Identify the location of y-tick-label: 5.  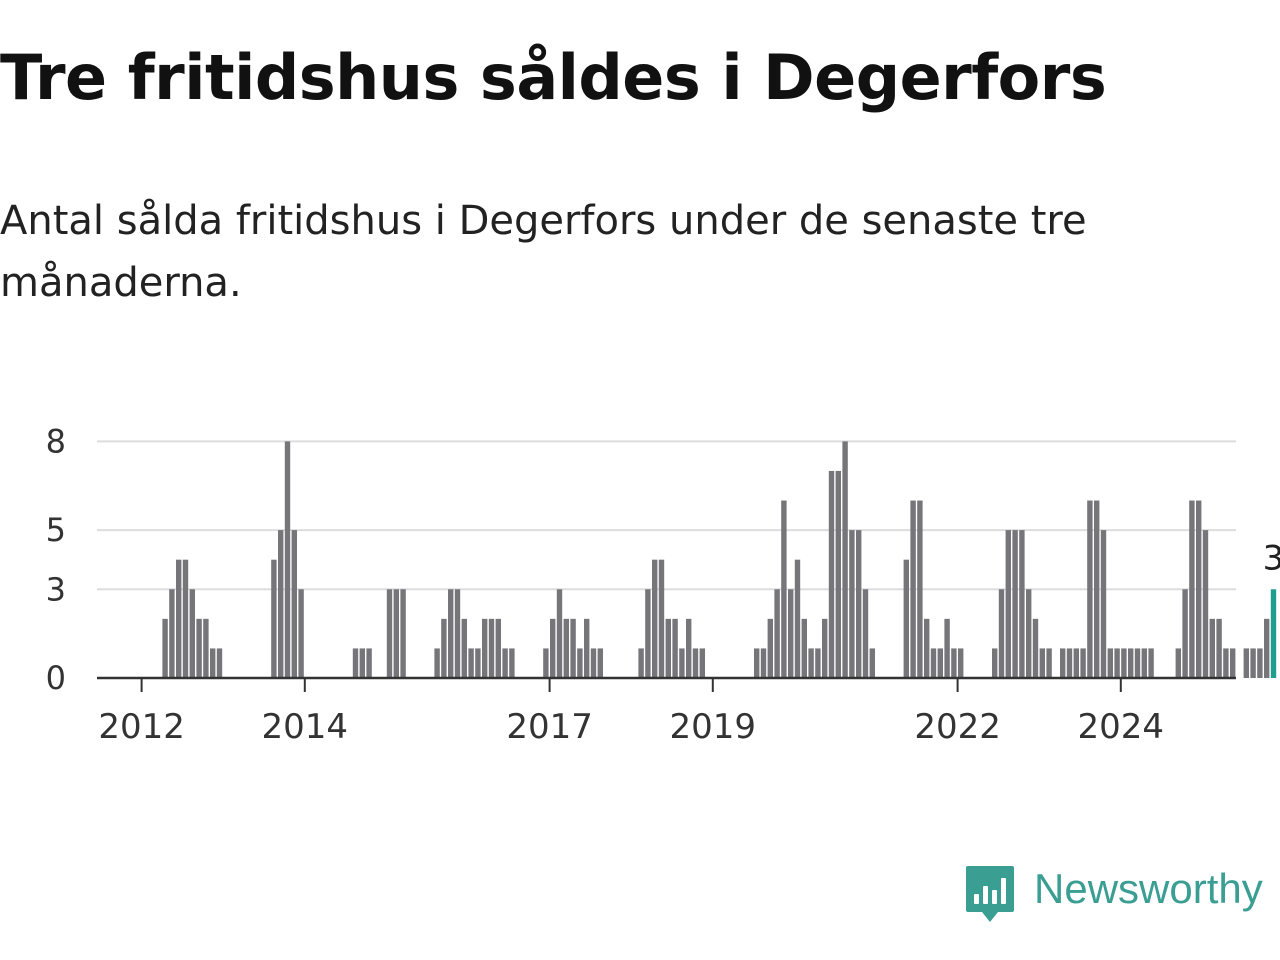
(56, 530).